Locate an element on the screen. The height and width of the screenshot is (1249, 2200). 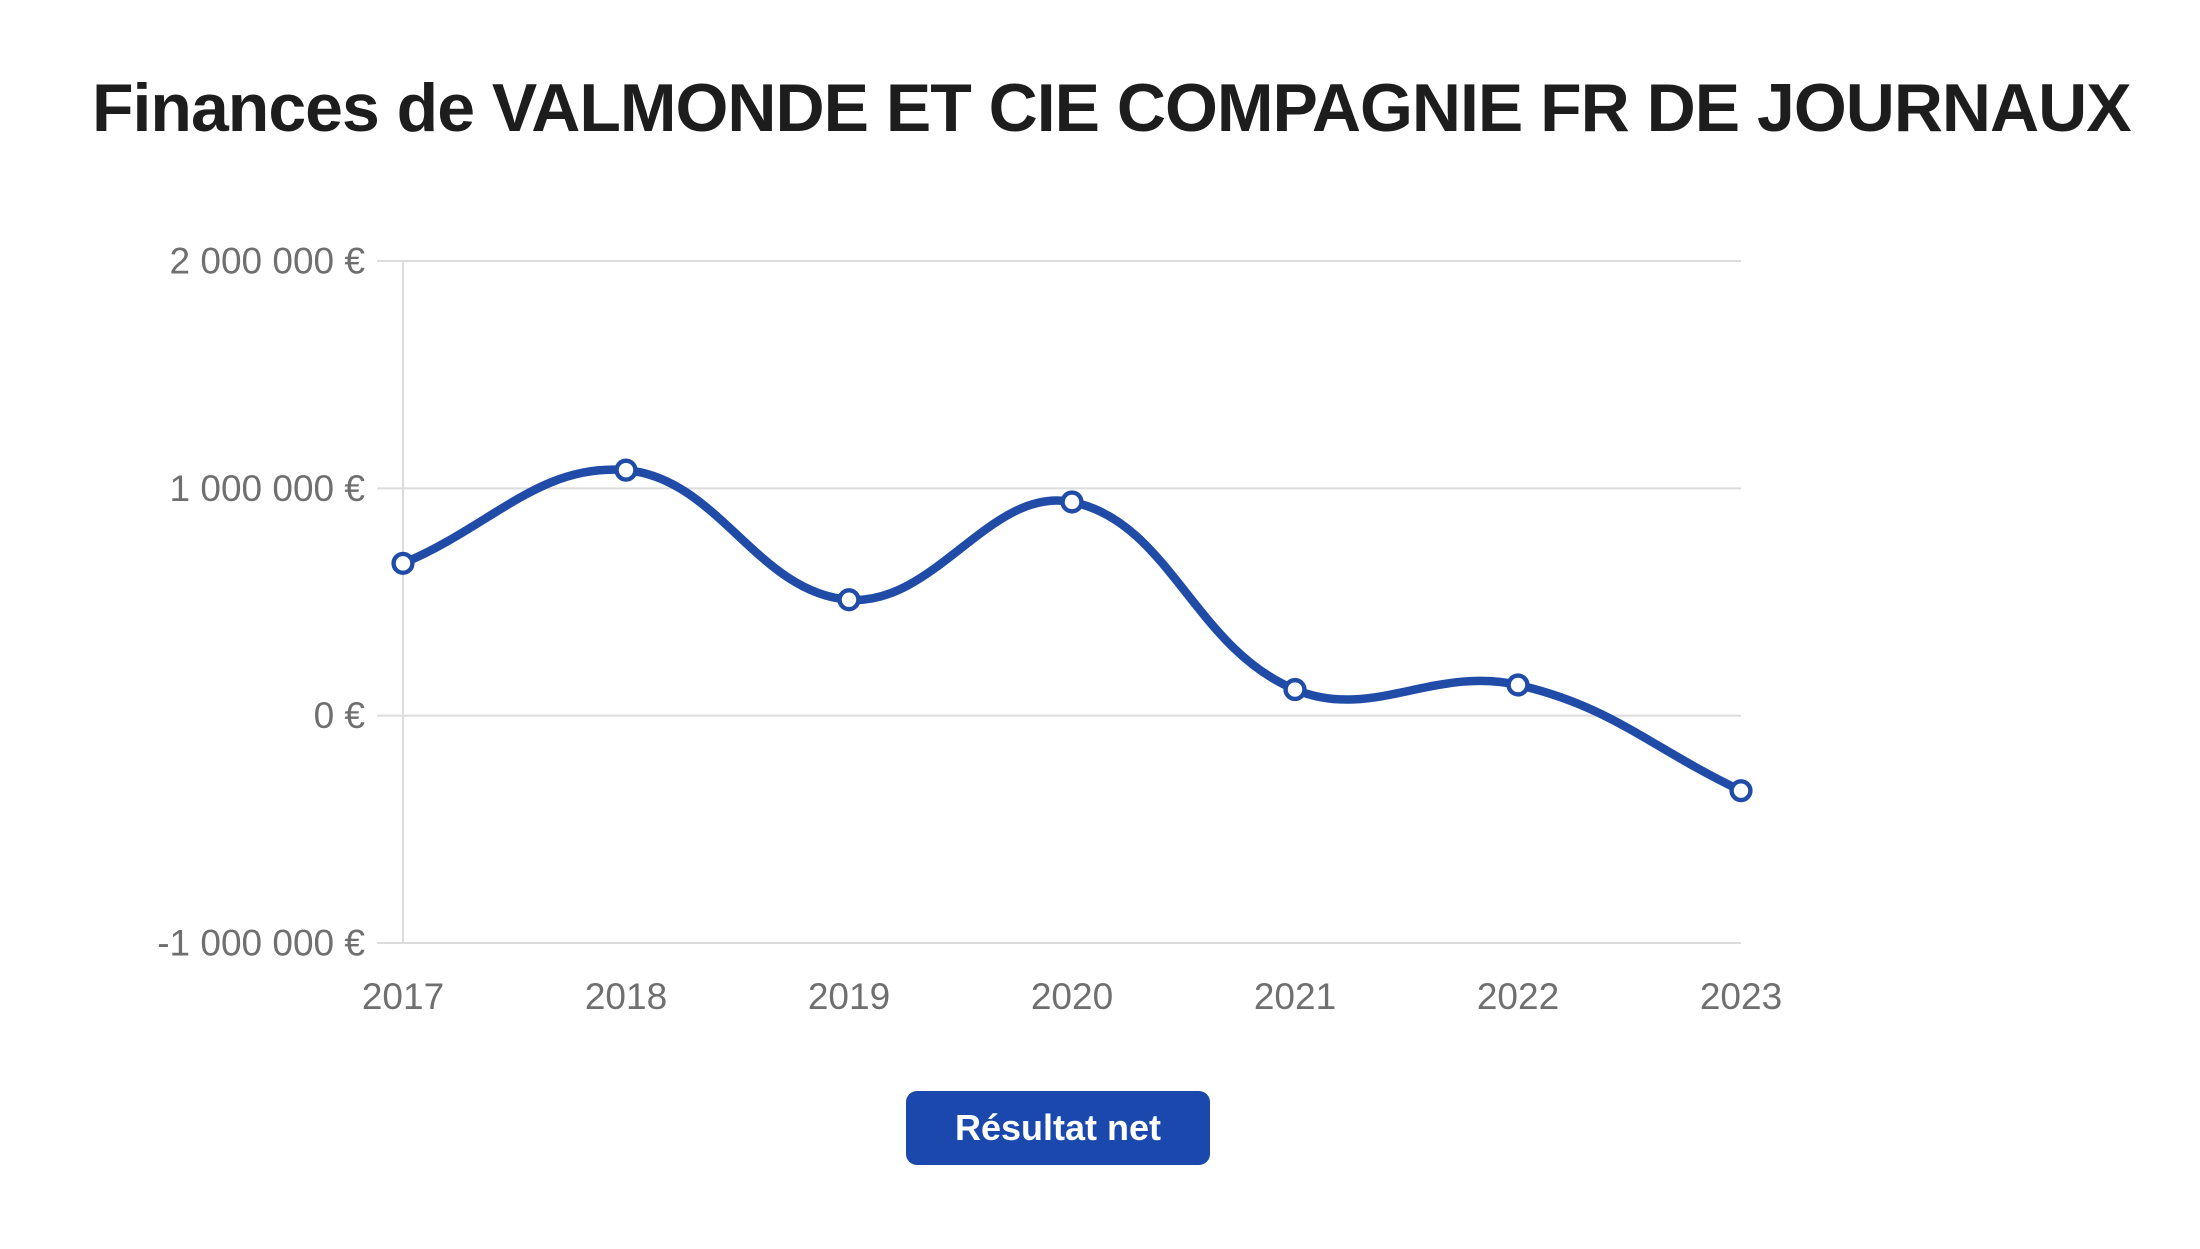
y-axis-label: -1 000 000 € is located at coordinates (261, 943).